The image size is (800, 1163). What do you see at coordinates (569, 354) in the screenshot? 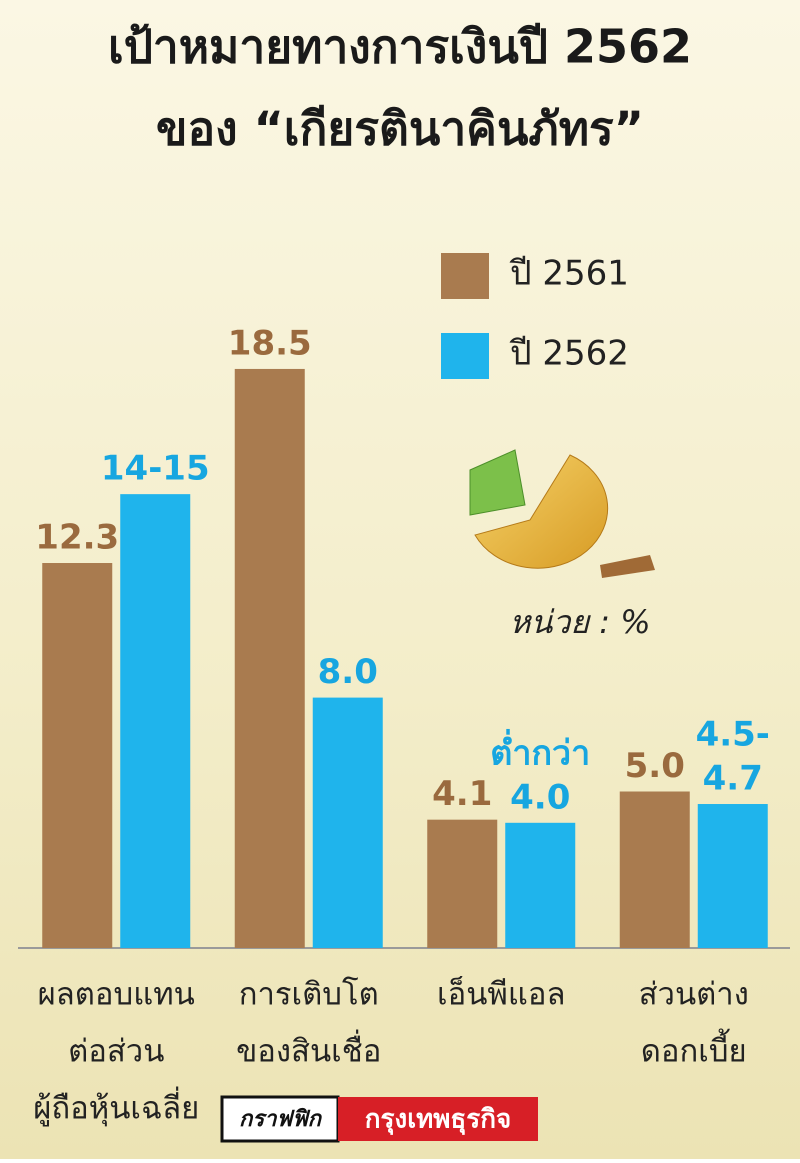
I see `legend-label: ปี 2562` at bounding box center [569, 354].